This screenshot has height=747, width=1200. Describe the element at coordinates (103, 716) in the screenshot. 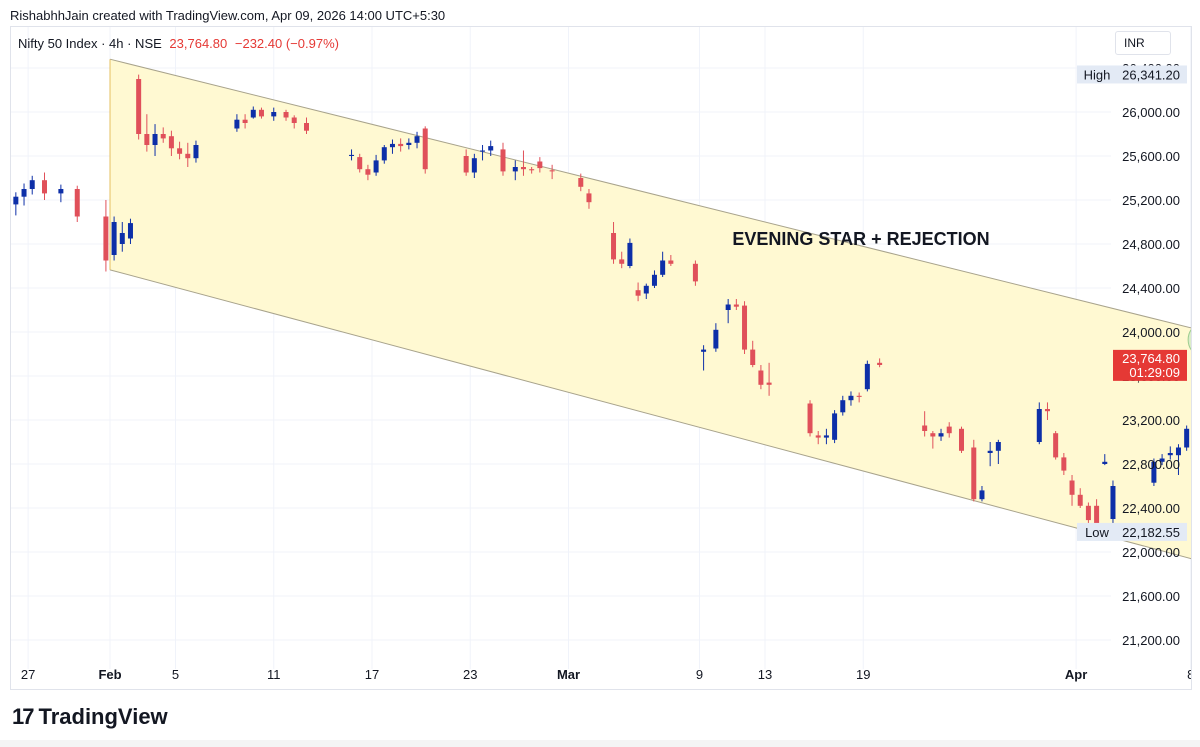

I see `brand-name: TradingView` at that location.